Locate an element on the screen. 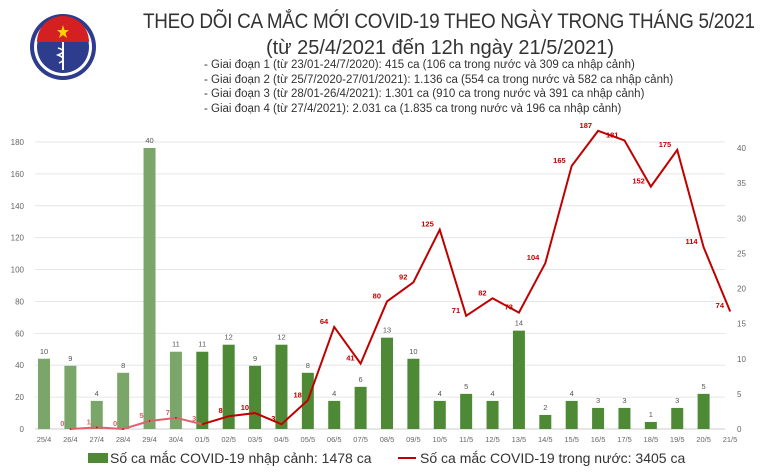 The image size is (770, 473). bar-data-label: 14 is located at coordinates (519, 323).